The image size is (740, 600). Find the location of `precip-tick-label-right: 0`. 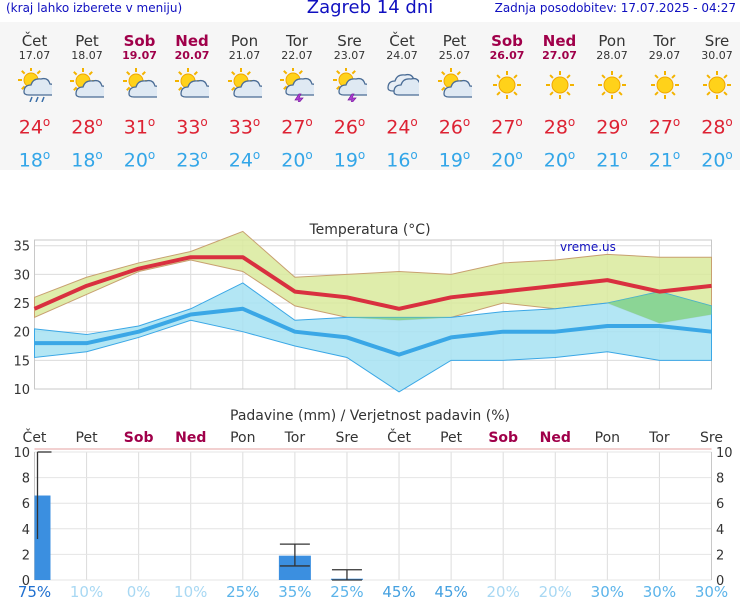

precip-tick-label-right: 0 is located at coordinates (720, 581).